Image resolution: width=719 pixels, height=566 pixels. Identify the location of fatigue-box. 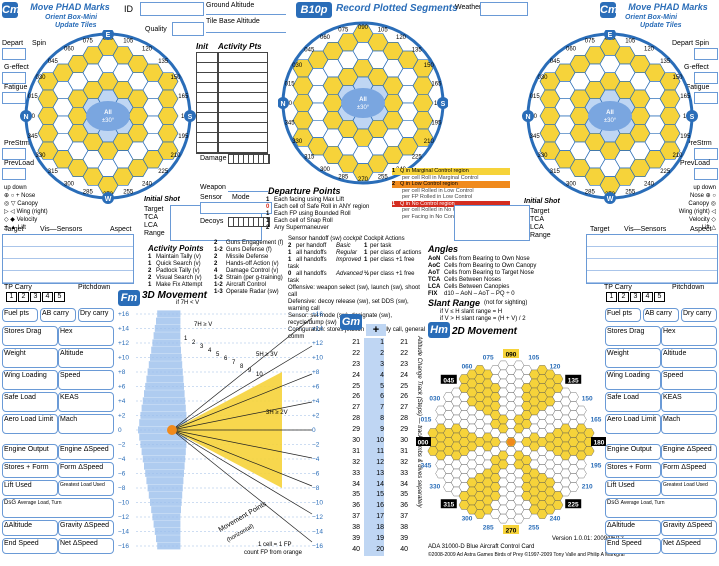
(14, 98).